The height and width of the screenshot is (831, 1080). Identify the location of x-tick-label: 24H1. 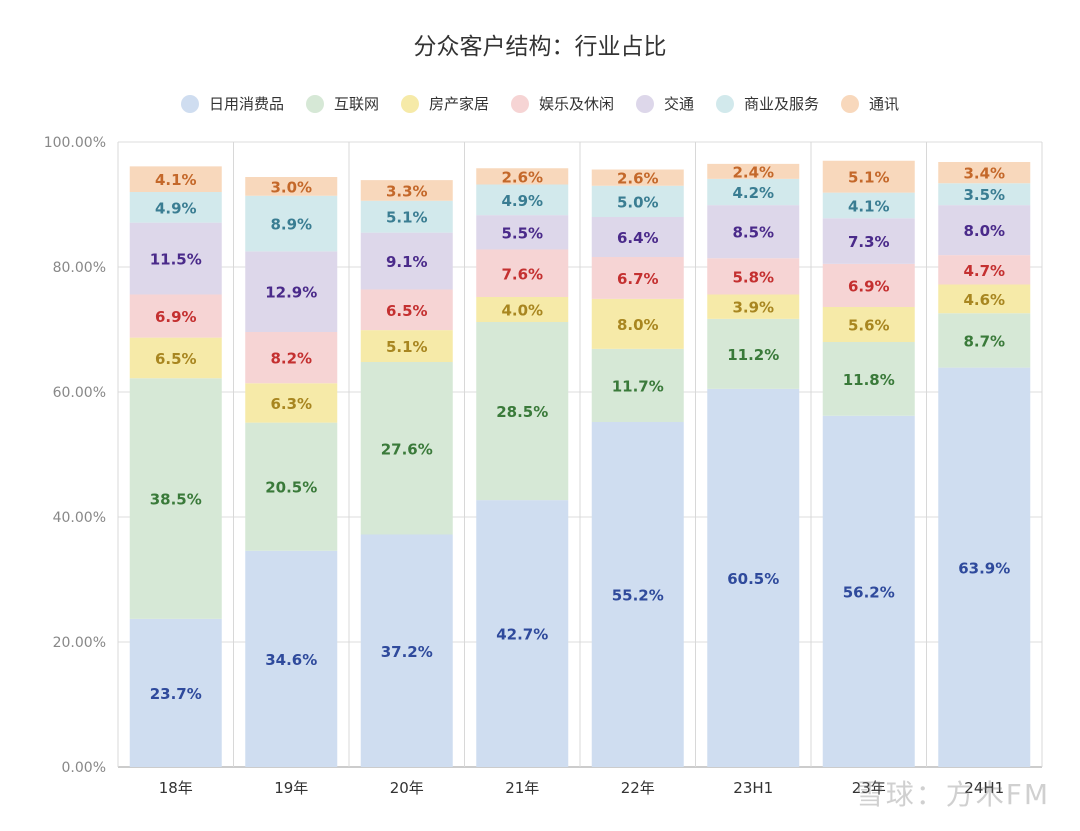
(984, 788).